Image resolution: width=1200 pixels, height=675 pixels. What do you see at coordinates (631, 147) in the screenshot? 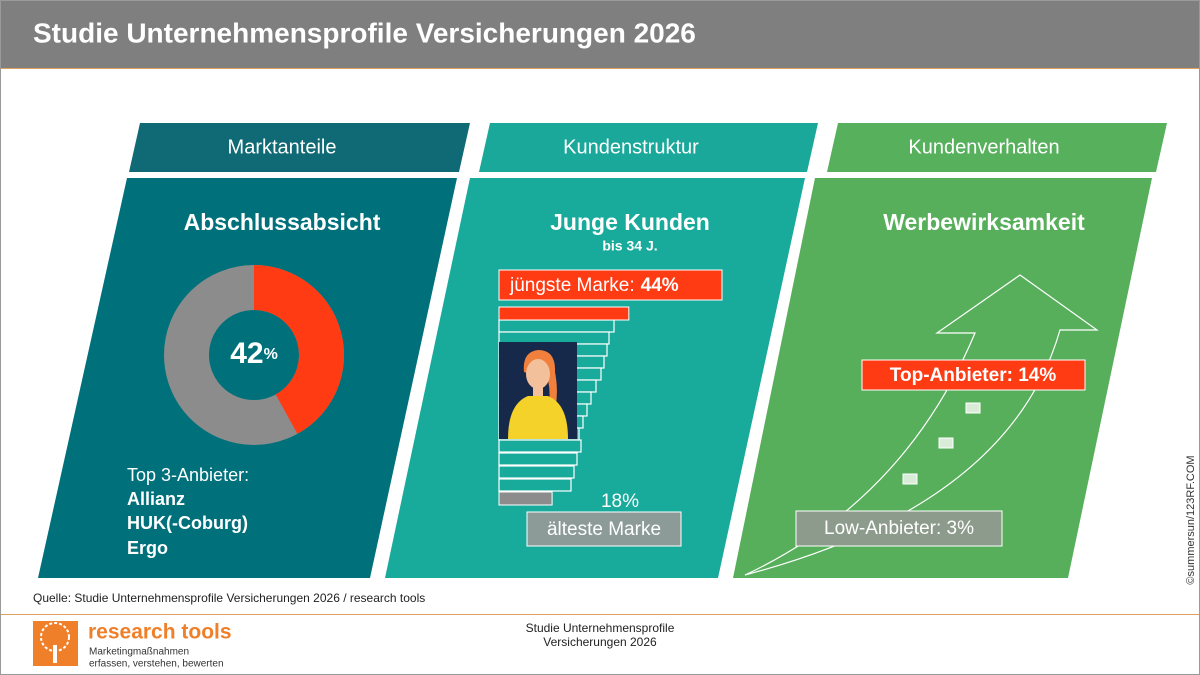
I see `tab-label: Kundenstruktur` at bounding box center [631, 147].